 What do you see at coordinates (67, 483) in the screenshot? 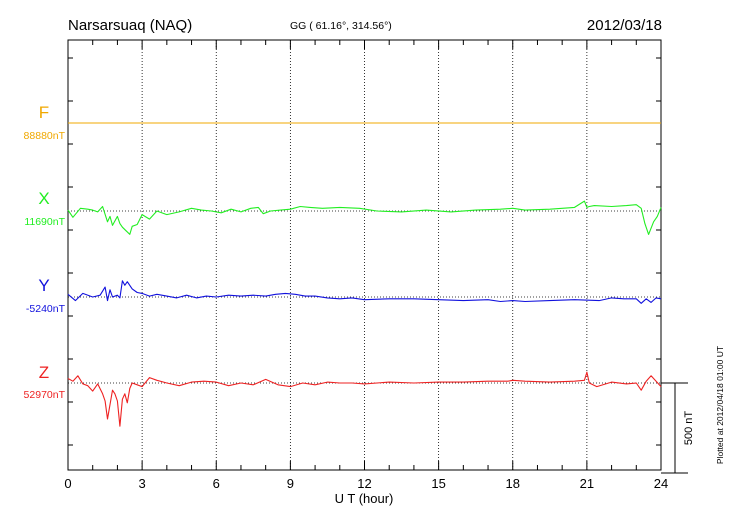
I see `x-tick-label-0: 0` at bounding box center [67, 483].